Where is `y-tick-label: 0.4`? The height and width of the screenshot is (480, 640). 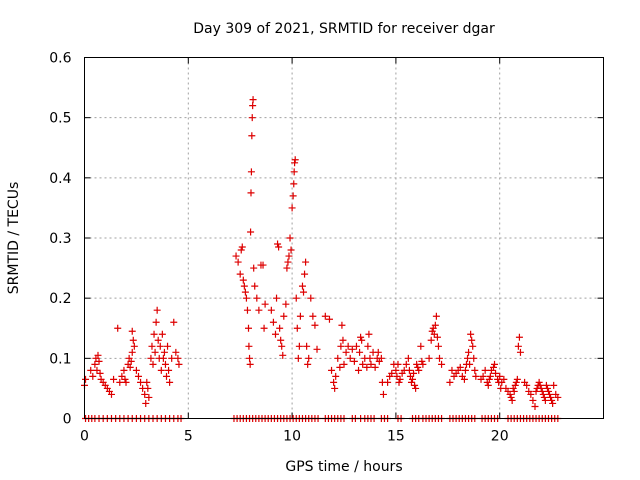 y-tick-label: 0.4 is located at coordinates (60, 179).